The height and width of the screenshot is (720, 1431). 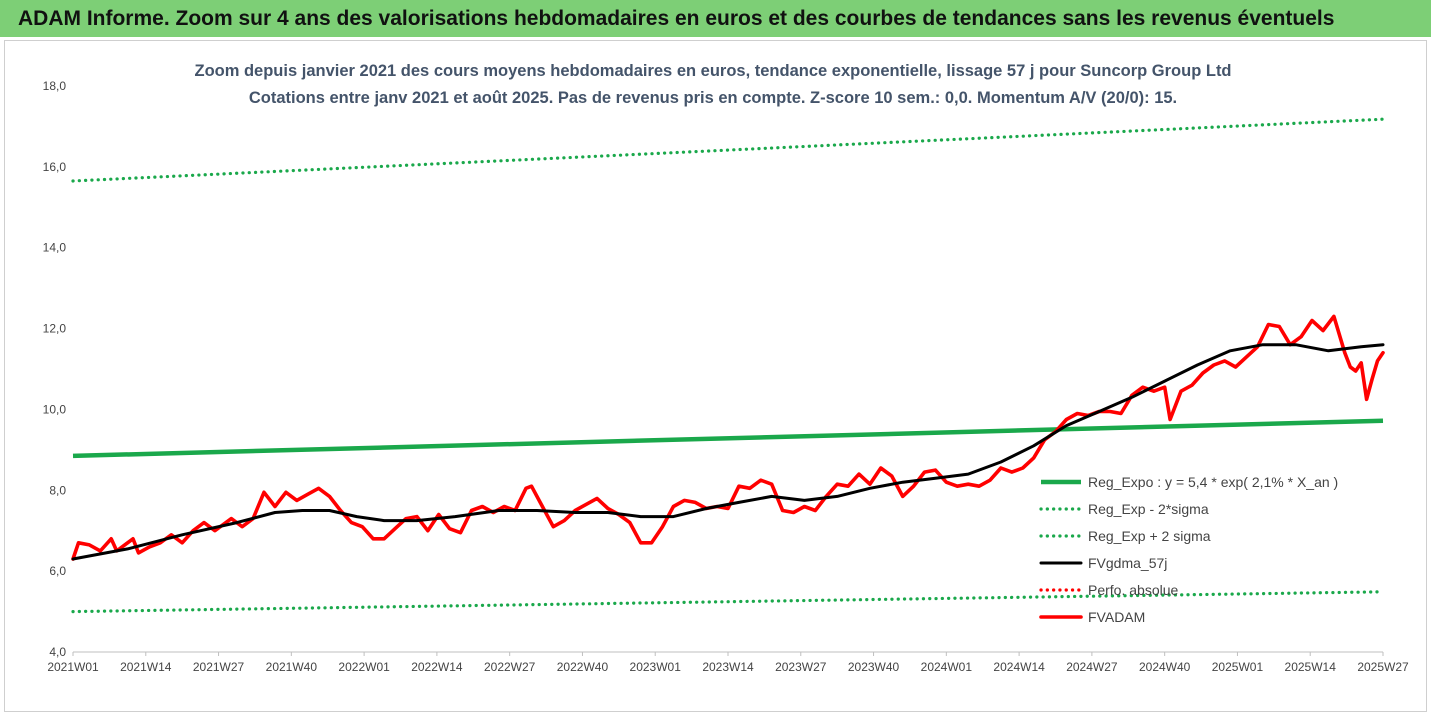 I want to click on legend-label-1: Reg_Exp - 2*sigma, so click(x=1148, y=509).